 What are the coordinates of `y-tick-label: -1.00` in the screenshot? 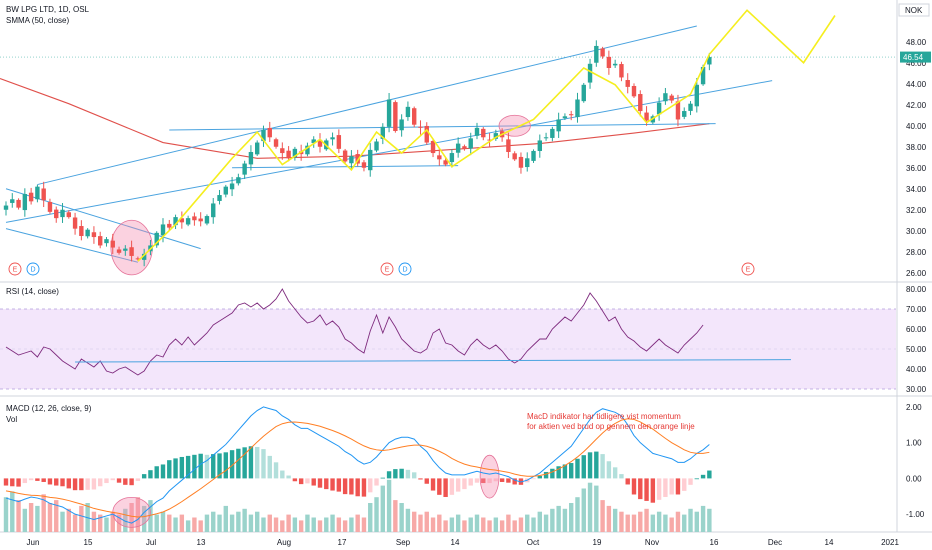 It's located at (915, 514).